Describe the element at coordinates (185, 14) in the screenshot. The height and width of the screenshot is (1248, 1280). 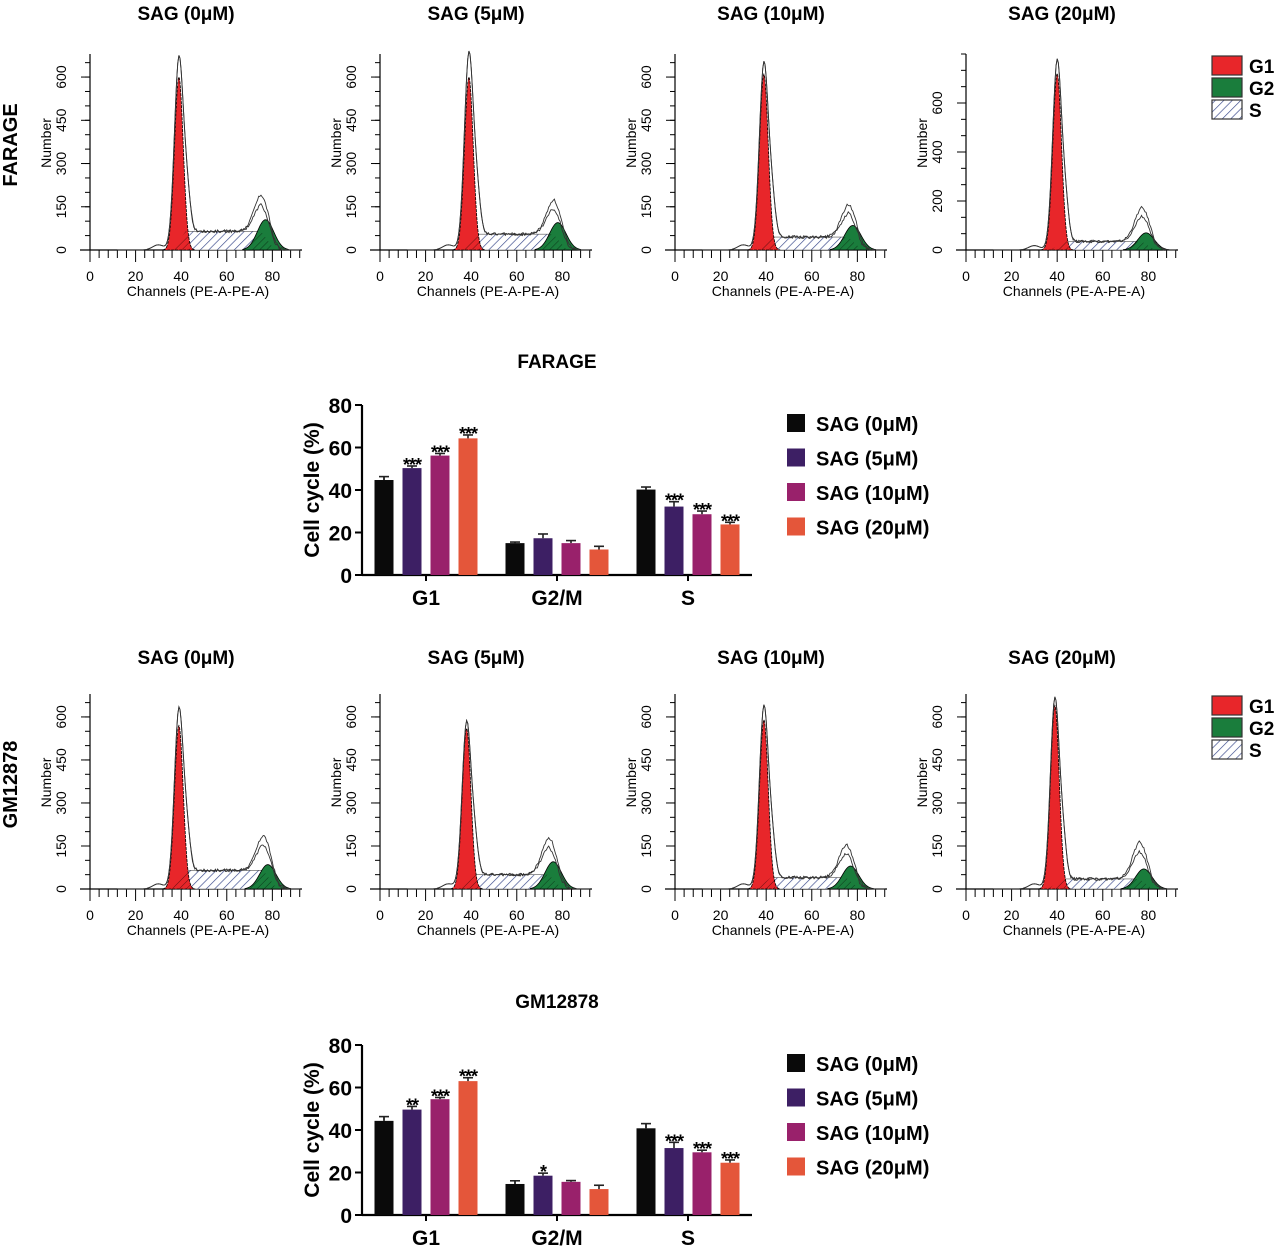
I see `plot-title: SAG (0μM)` at that location.